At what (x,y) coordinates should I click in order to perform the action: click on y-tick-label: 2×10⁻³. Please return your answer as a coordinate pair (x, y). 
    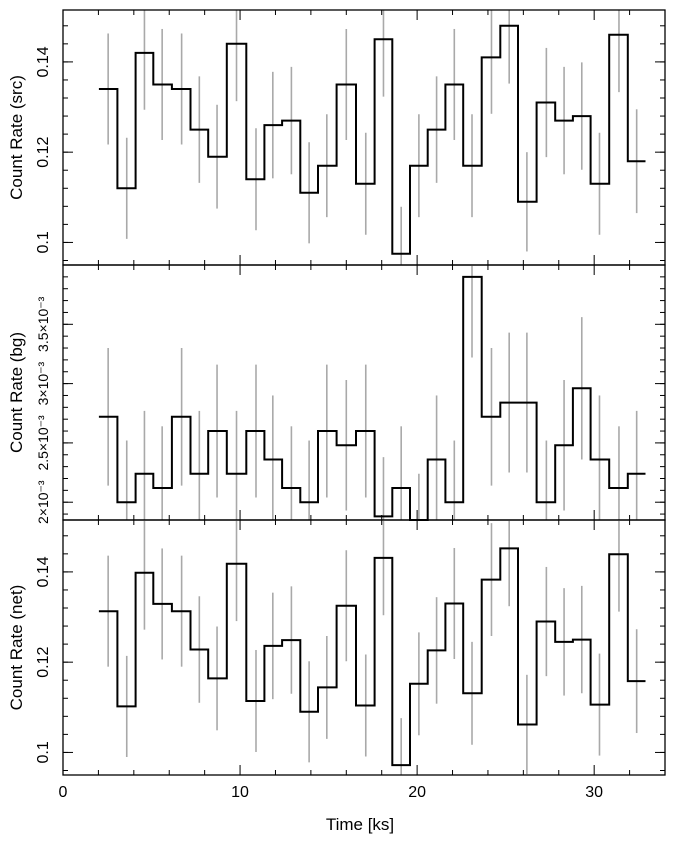
    Looking at the image, I should click on (43, 502).